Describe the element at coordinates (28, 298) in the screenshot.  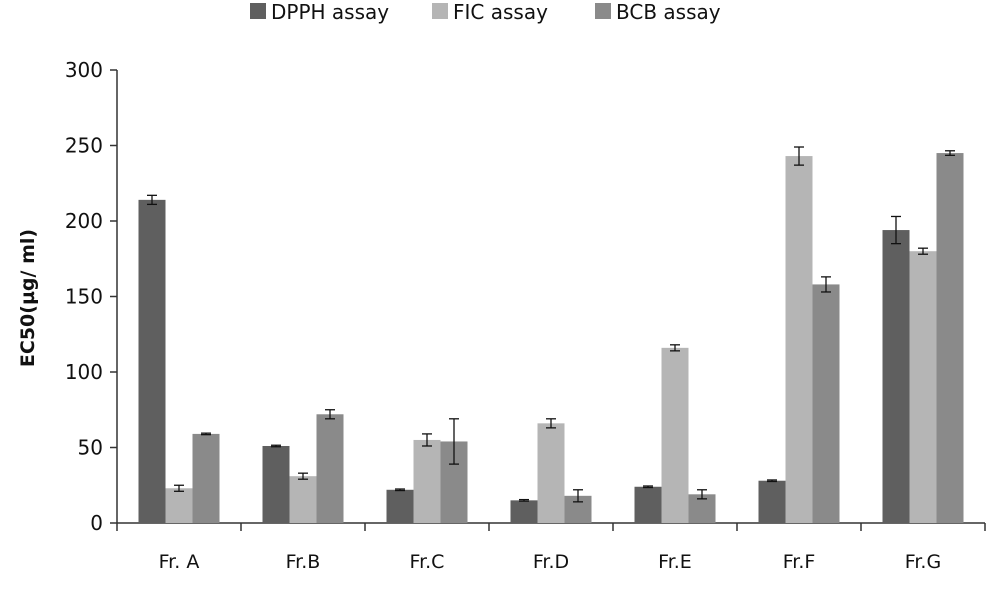
I see `y-axis-title: EC50(µg/ ml)` at that location.